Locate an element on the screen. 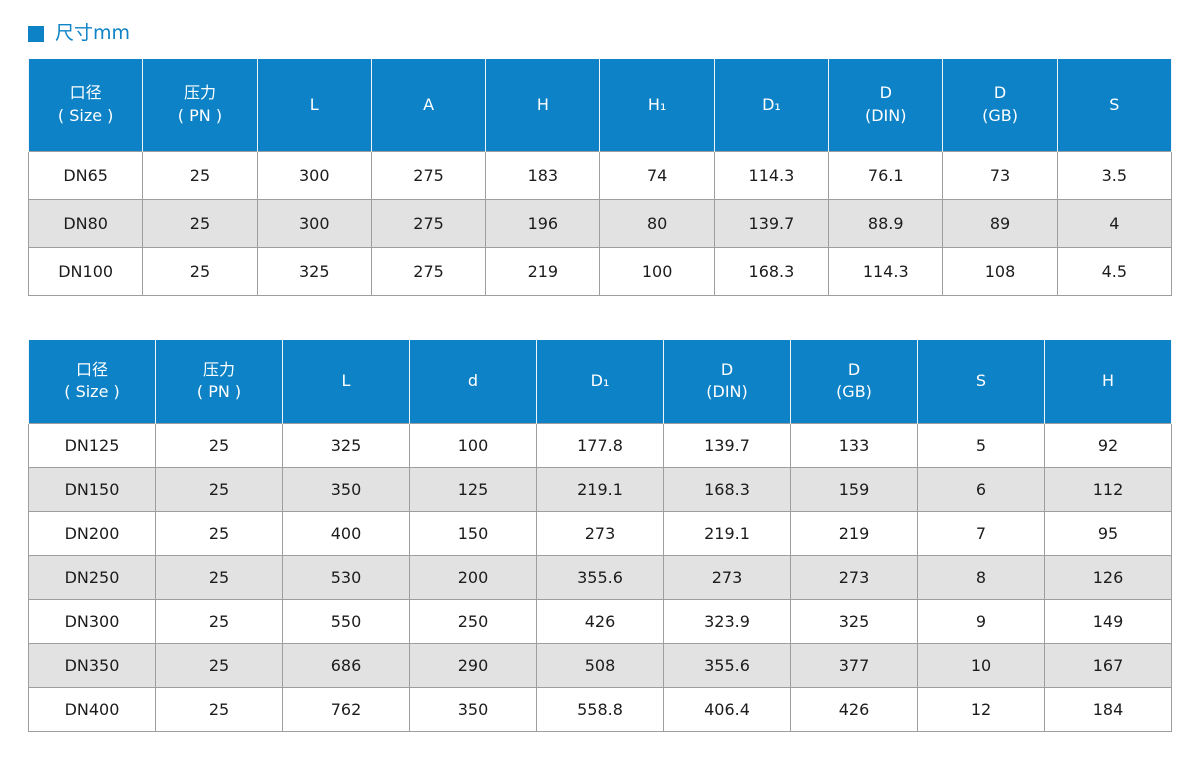 This screenshot has height=765, width=1200. table-row: DN100 25 325 275 219 100 168.3 114.3 108 4.5 is located at coordinates (600, 271).